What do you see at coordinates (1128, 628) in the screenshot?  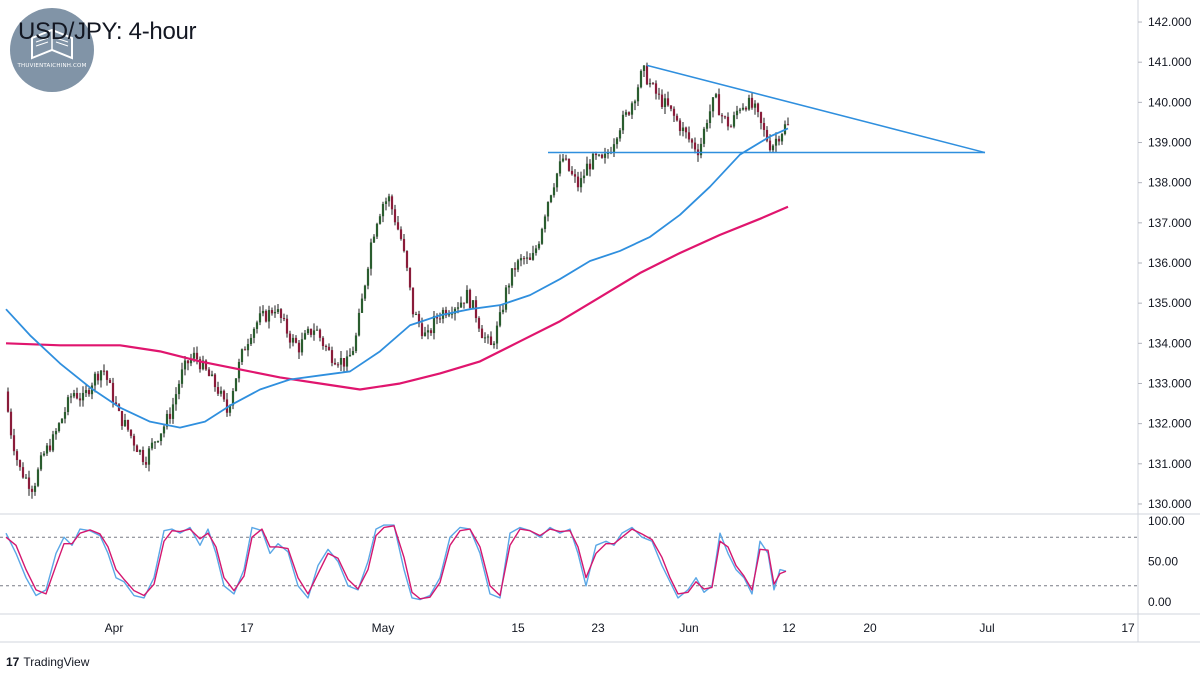 I see `time-tick-label: 17` at bounding box center [1128, 628].